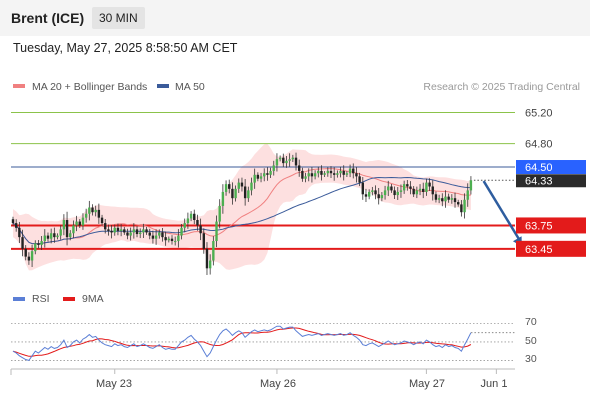 This screenshot has height=400, width=590. What do you see at coordinates (19, 86) in the screenshot?
I see `legend-ma20-swatch` at bounding box center [19, 86].